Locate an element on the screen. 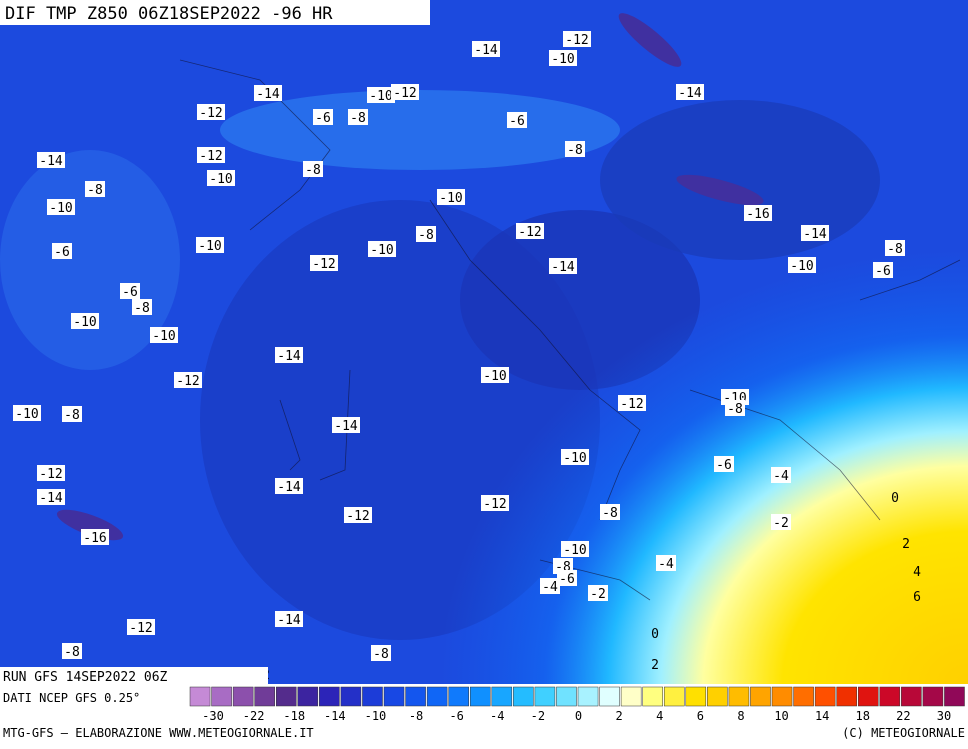  colorbar-label: -14 is located at coordinates (335, 716).